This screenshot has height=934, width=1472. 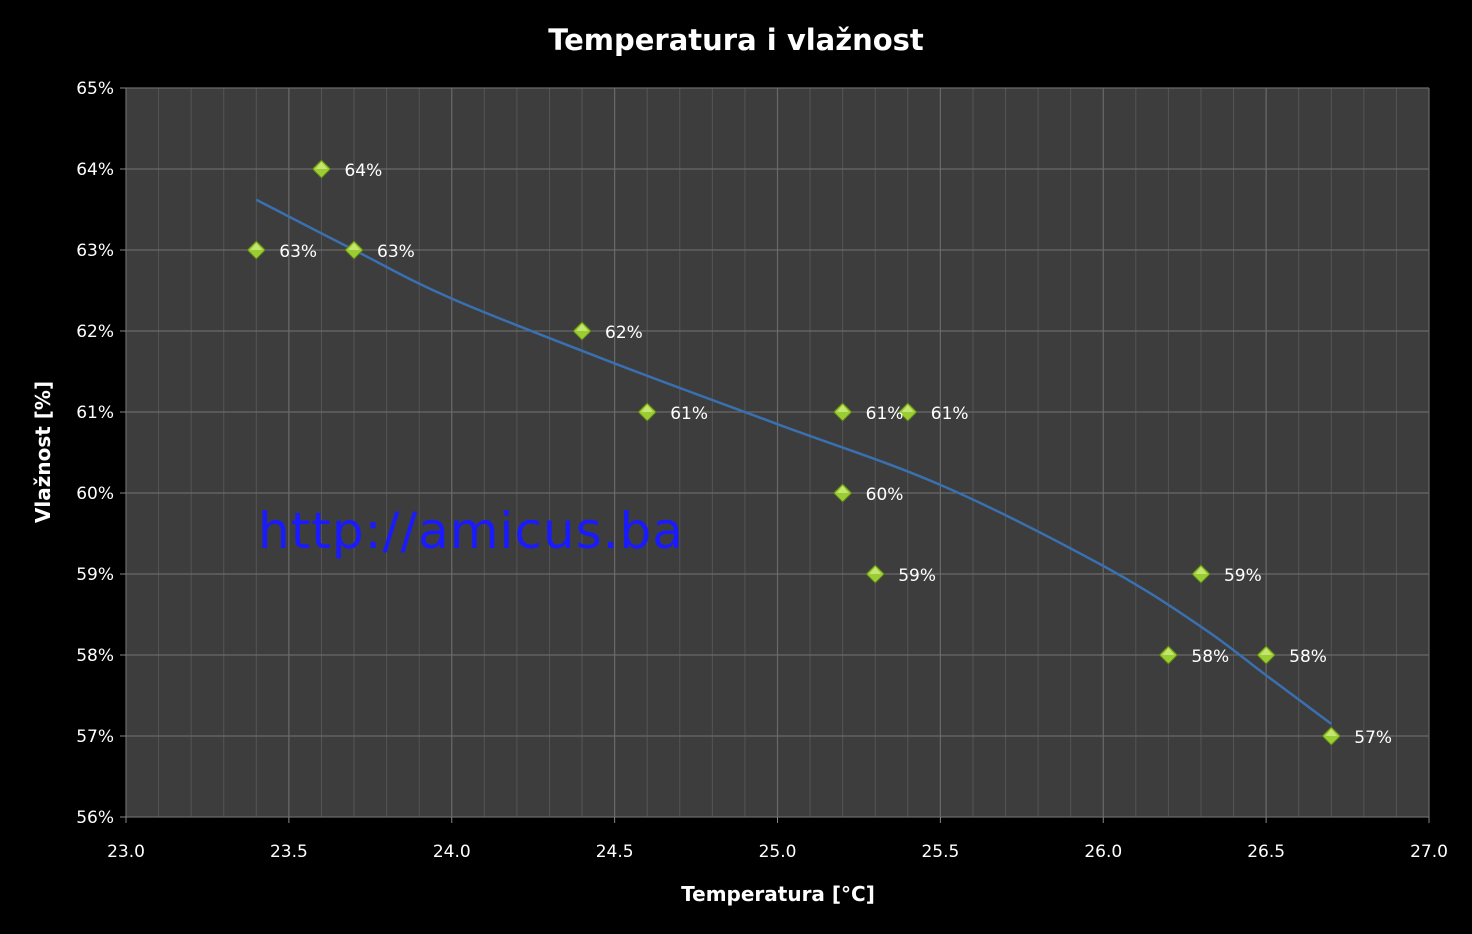 I want to click on y-tick-label: 59%, so click(x=95, y=575).